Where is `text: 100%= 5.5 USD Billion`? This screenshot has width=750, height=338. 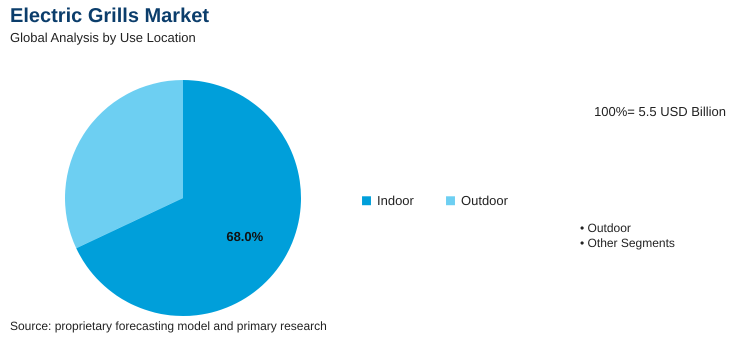 text: 100%= 5.5 USD Billion is located at coordinates (660, 111).